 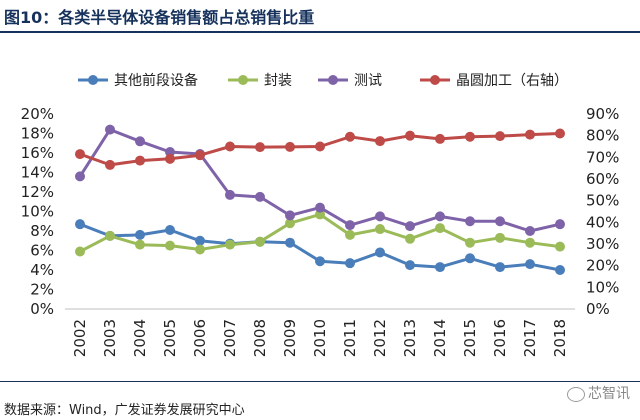 I want to click on y-right-tick-label: 10%, so click(x=602, y=287).